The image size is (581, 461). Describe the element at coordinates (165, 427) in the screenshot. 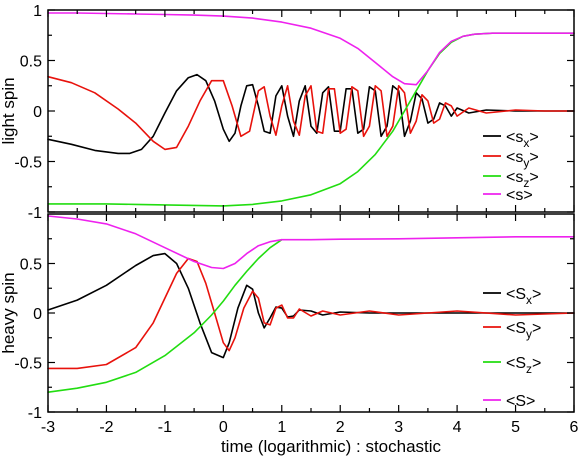

I see `x-tick-label: -1` at that location.